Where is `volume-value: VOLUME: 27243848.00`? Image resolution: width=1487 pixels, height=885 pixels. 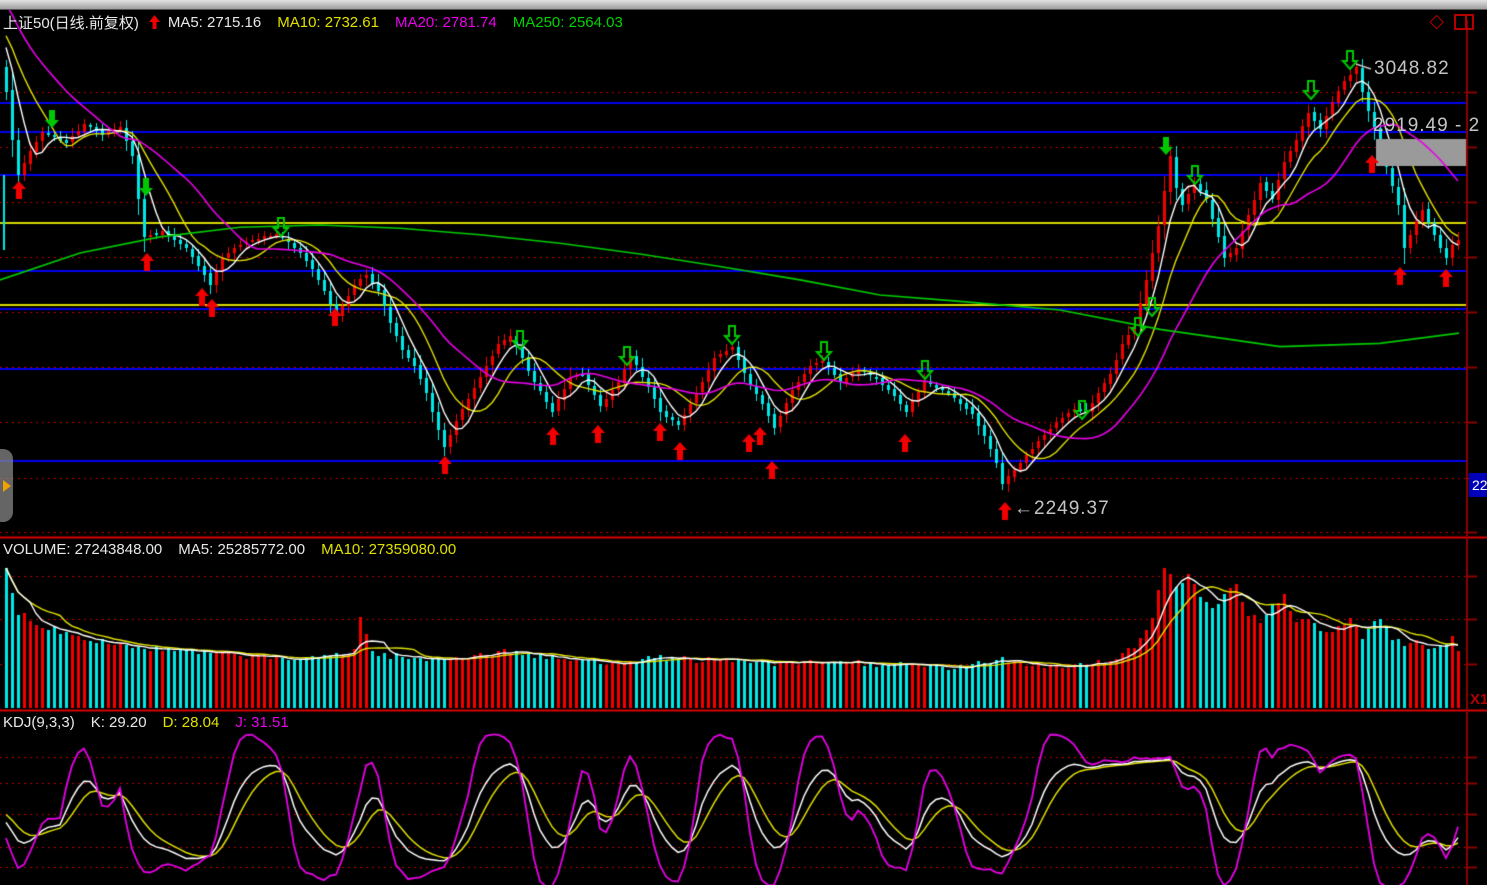 volume-value: VOLUME: 27243848.00 is located at coordinates (83, 549).